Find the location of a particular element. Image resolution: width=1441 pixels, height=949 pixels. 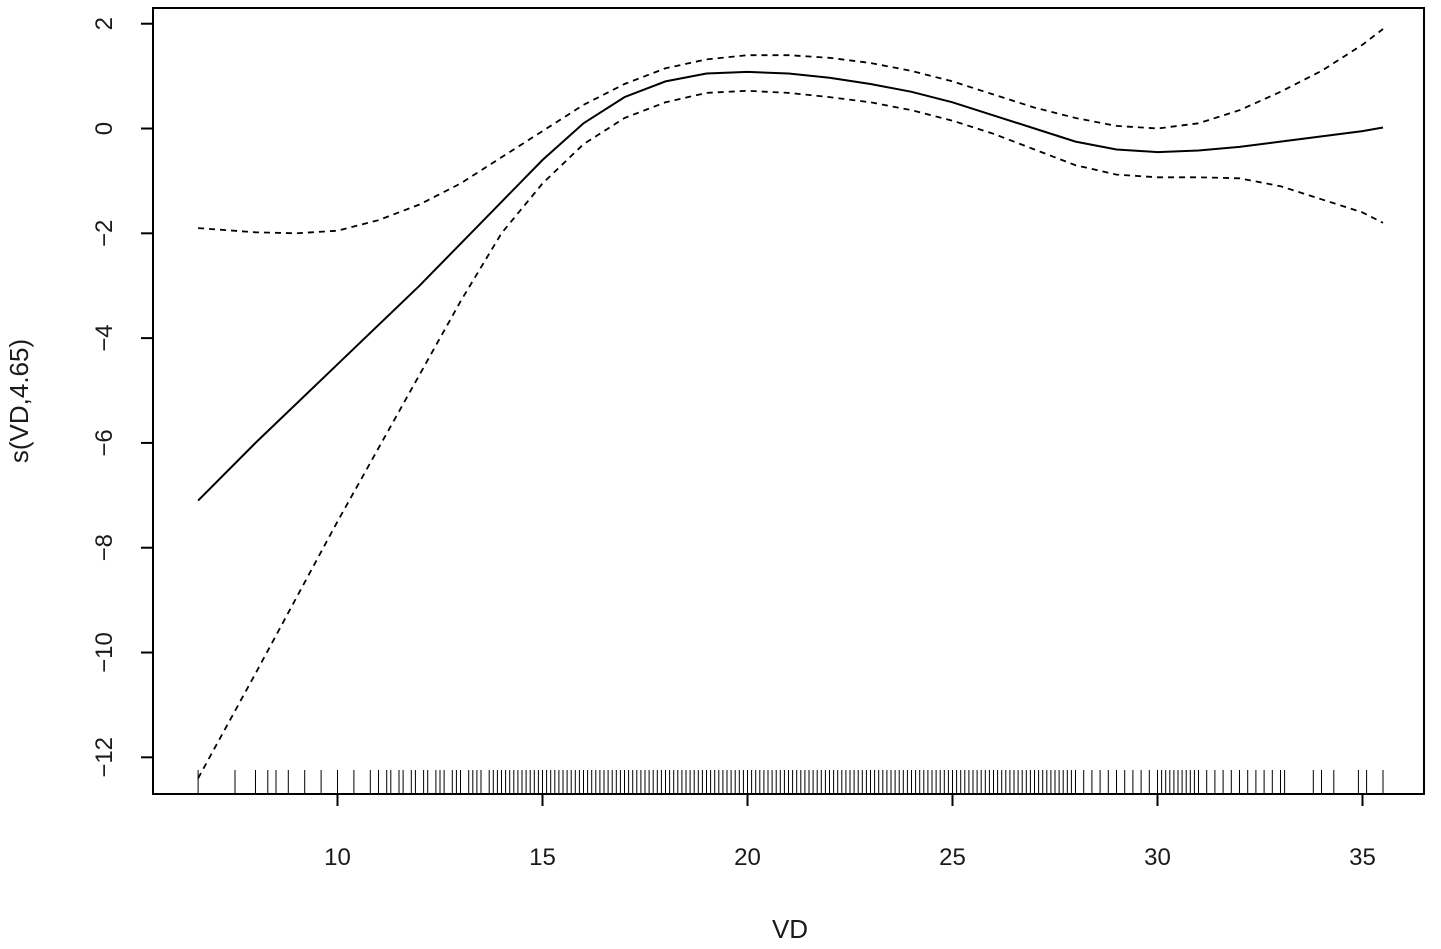

x-tick-label: 35 is located at coordinates (1362, 857).